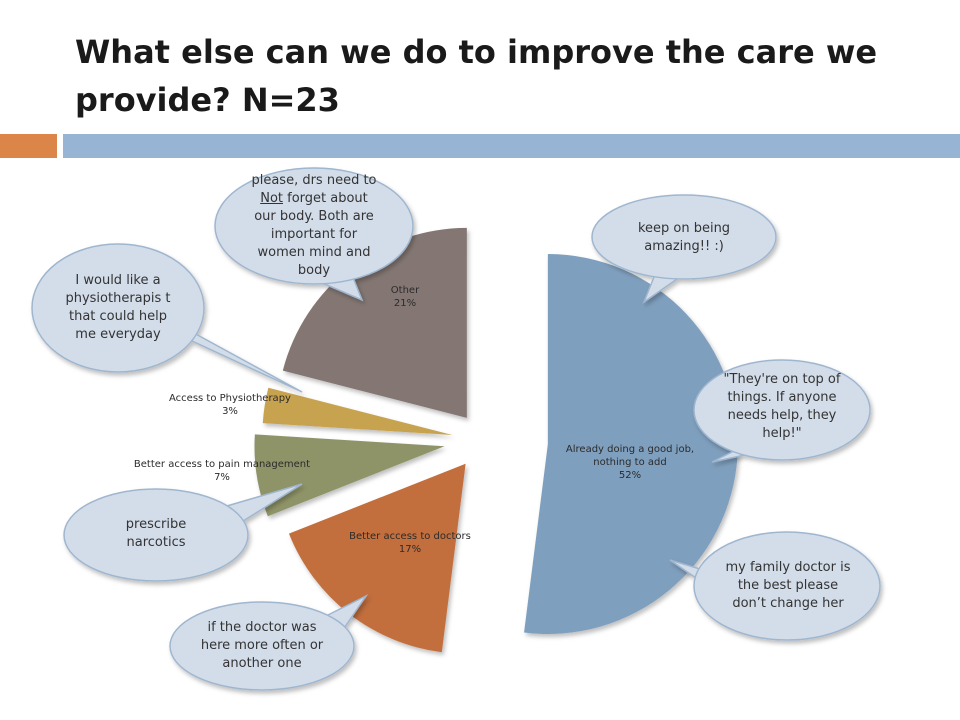  I want to click on speech-bubble-on-top, so click(782, 411).